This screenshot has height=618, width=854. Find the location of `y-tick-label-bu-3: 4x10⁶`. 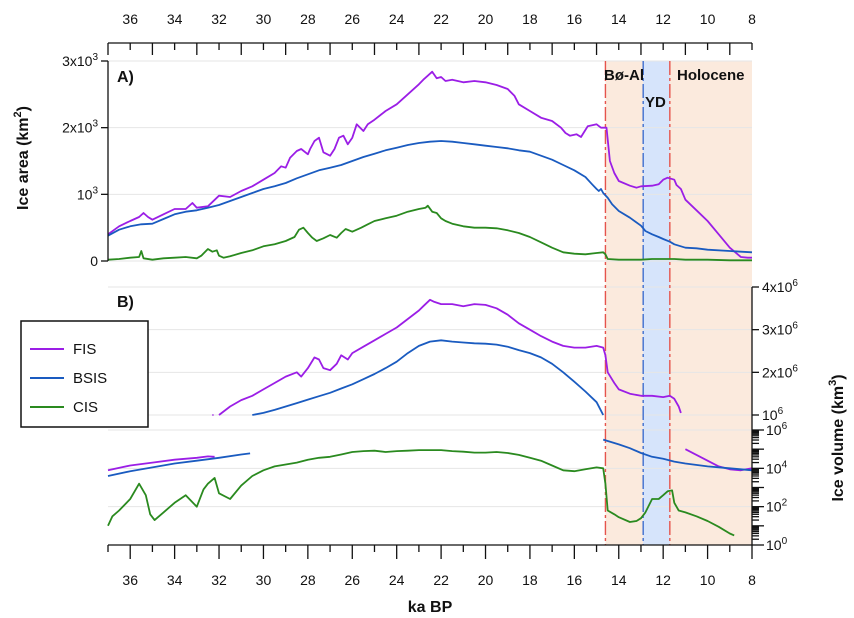

y-tick-label-bu-3: 4x10⁶ is located at coordinates (780, 286).